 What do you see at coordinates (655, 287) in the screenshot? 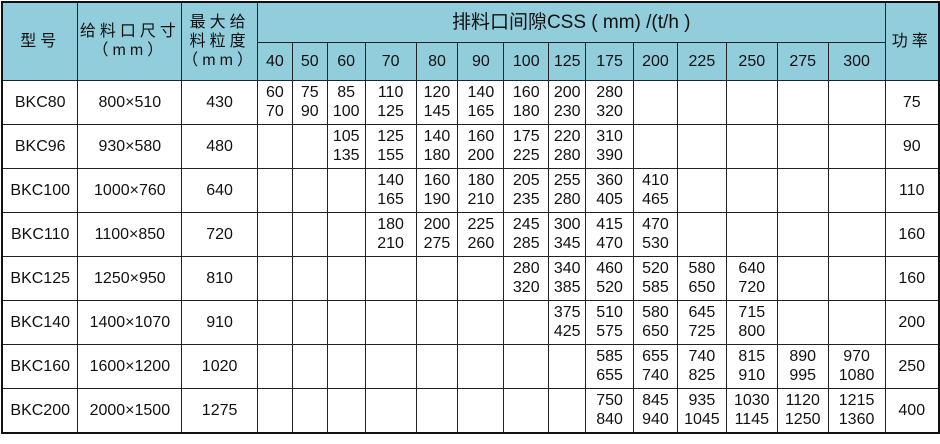
I see `capacity-max: 585` at bounding box center [655, 287].